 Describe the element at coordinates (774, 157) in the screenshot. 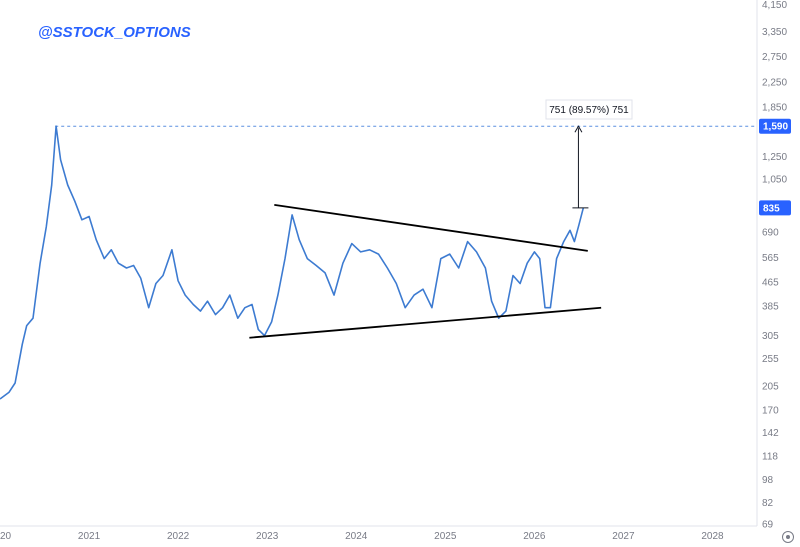

I see `y-tick-label: 1,250` at that location.